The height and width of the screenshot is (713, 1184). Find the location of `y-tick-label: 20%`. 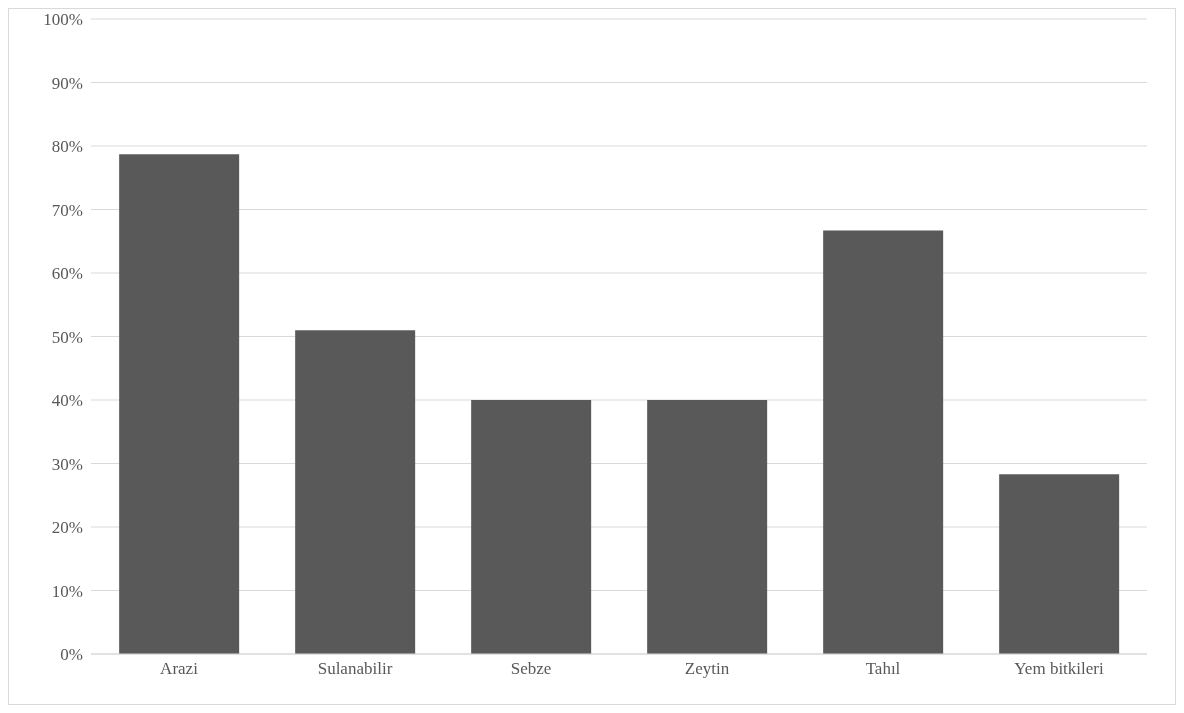

y-tick-label: 20% is located at coordinates (67, 528).